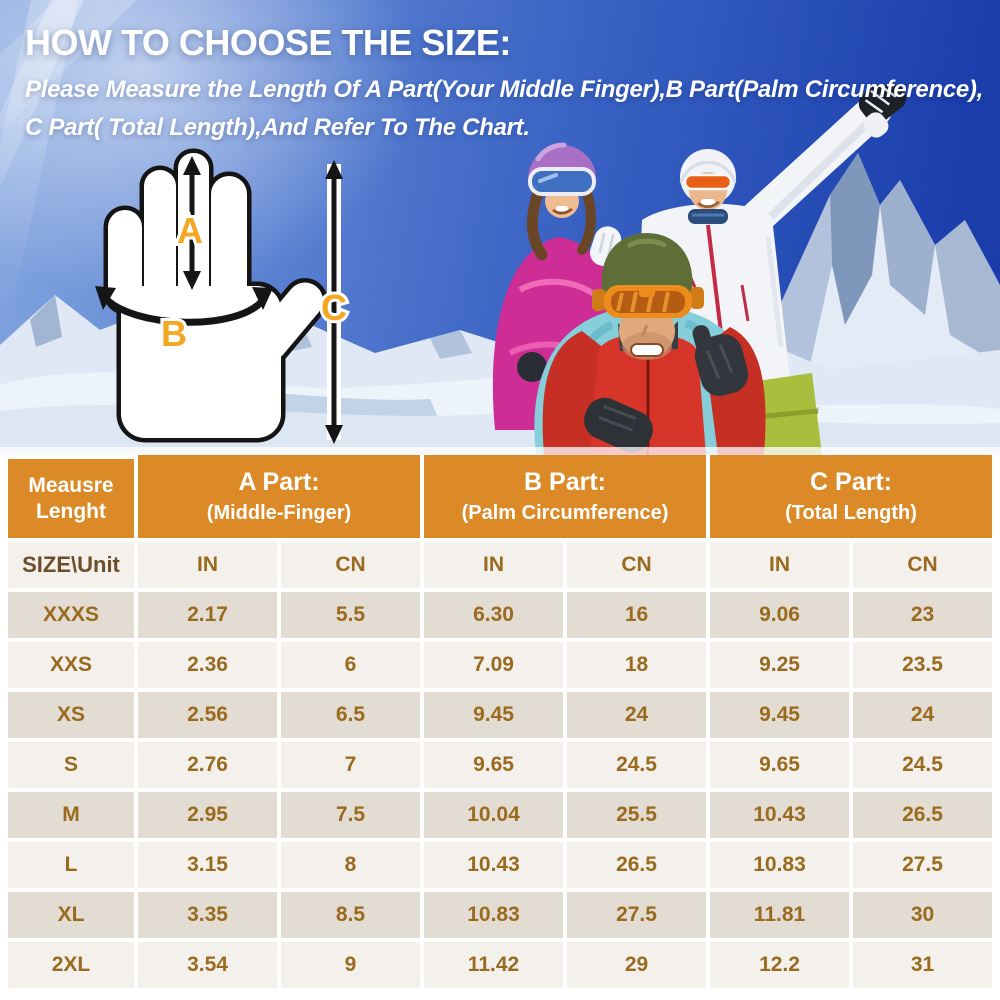 The height and width of the screenshot is (1000, 1000). Describe the element at coordinates (207, 865) in the screenshot. I see `value-cell: 3.15` at that location.